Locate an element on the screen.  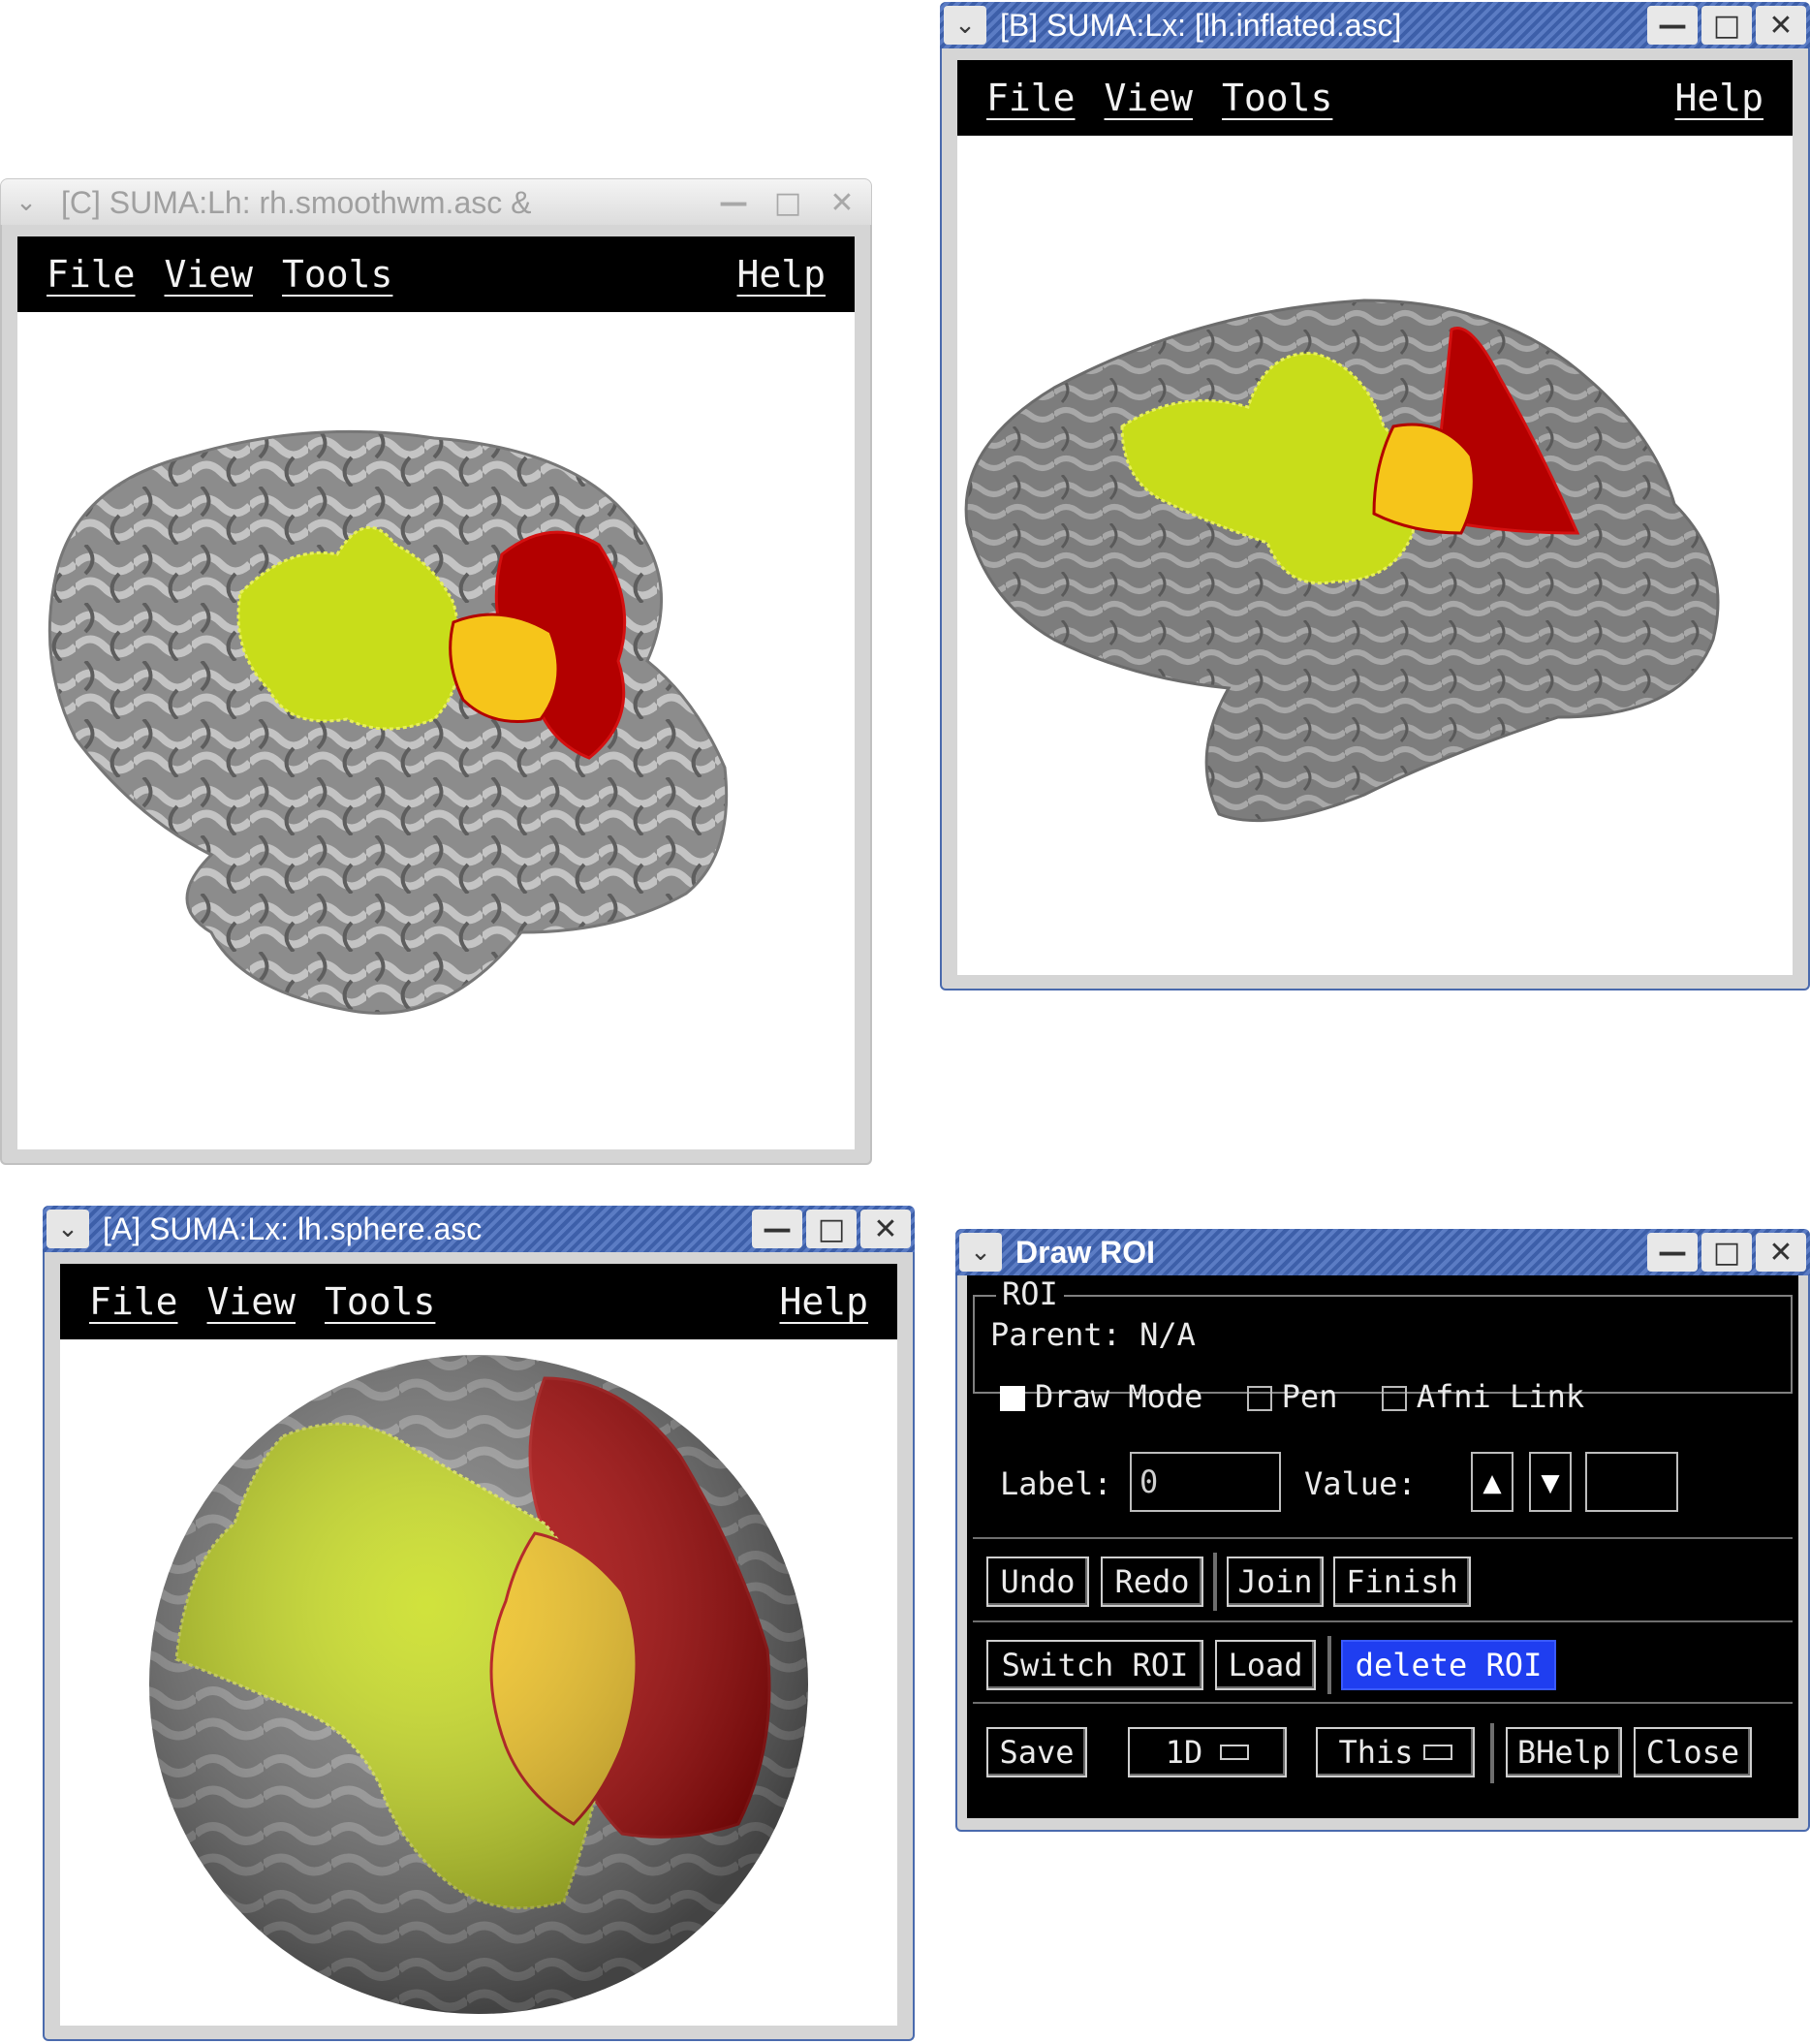
value-input is located at coordinates (1631, 1482).